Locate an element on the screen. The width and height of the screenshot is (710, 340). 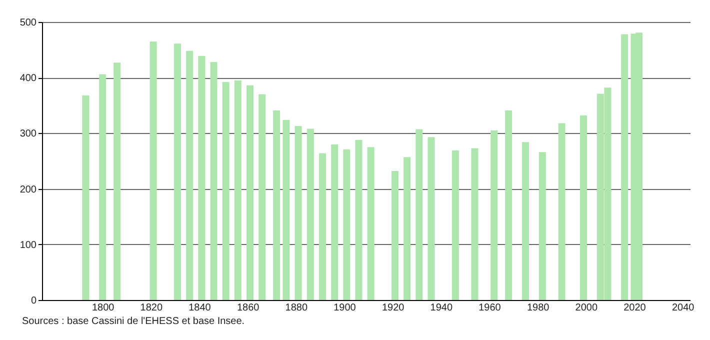
y-tick-label: 200 is located at coordinates (28, 190).